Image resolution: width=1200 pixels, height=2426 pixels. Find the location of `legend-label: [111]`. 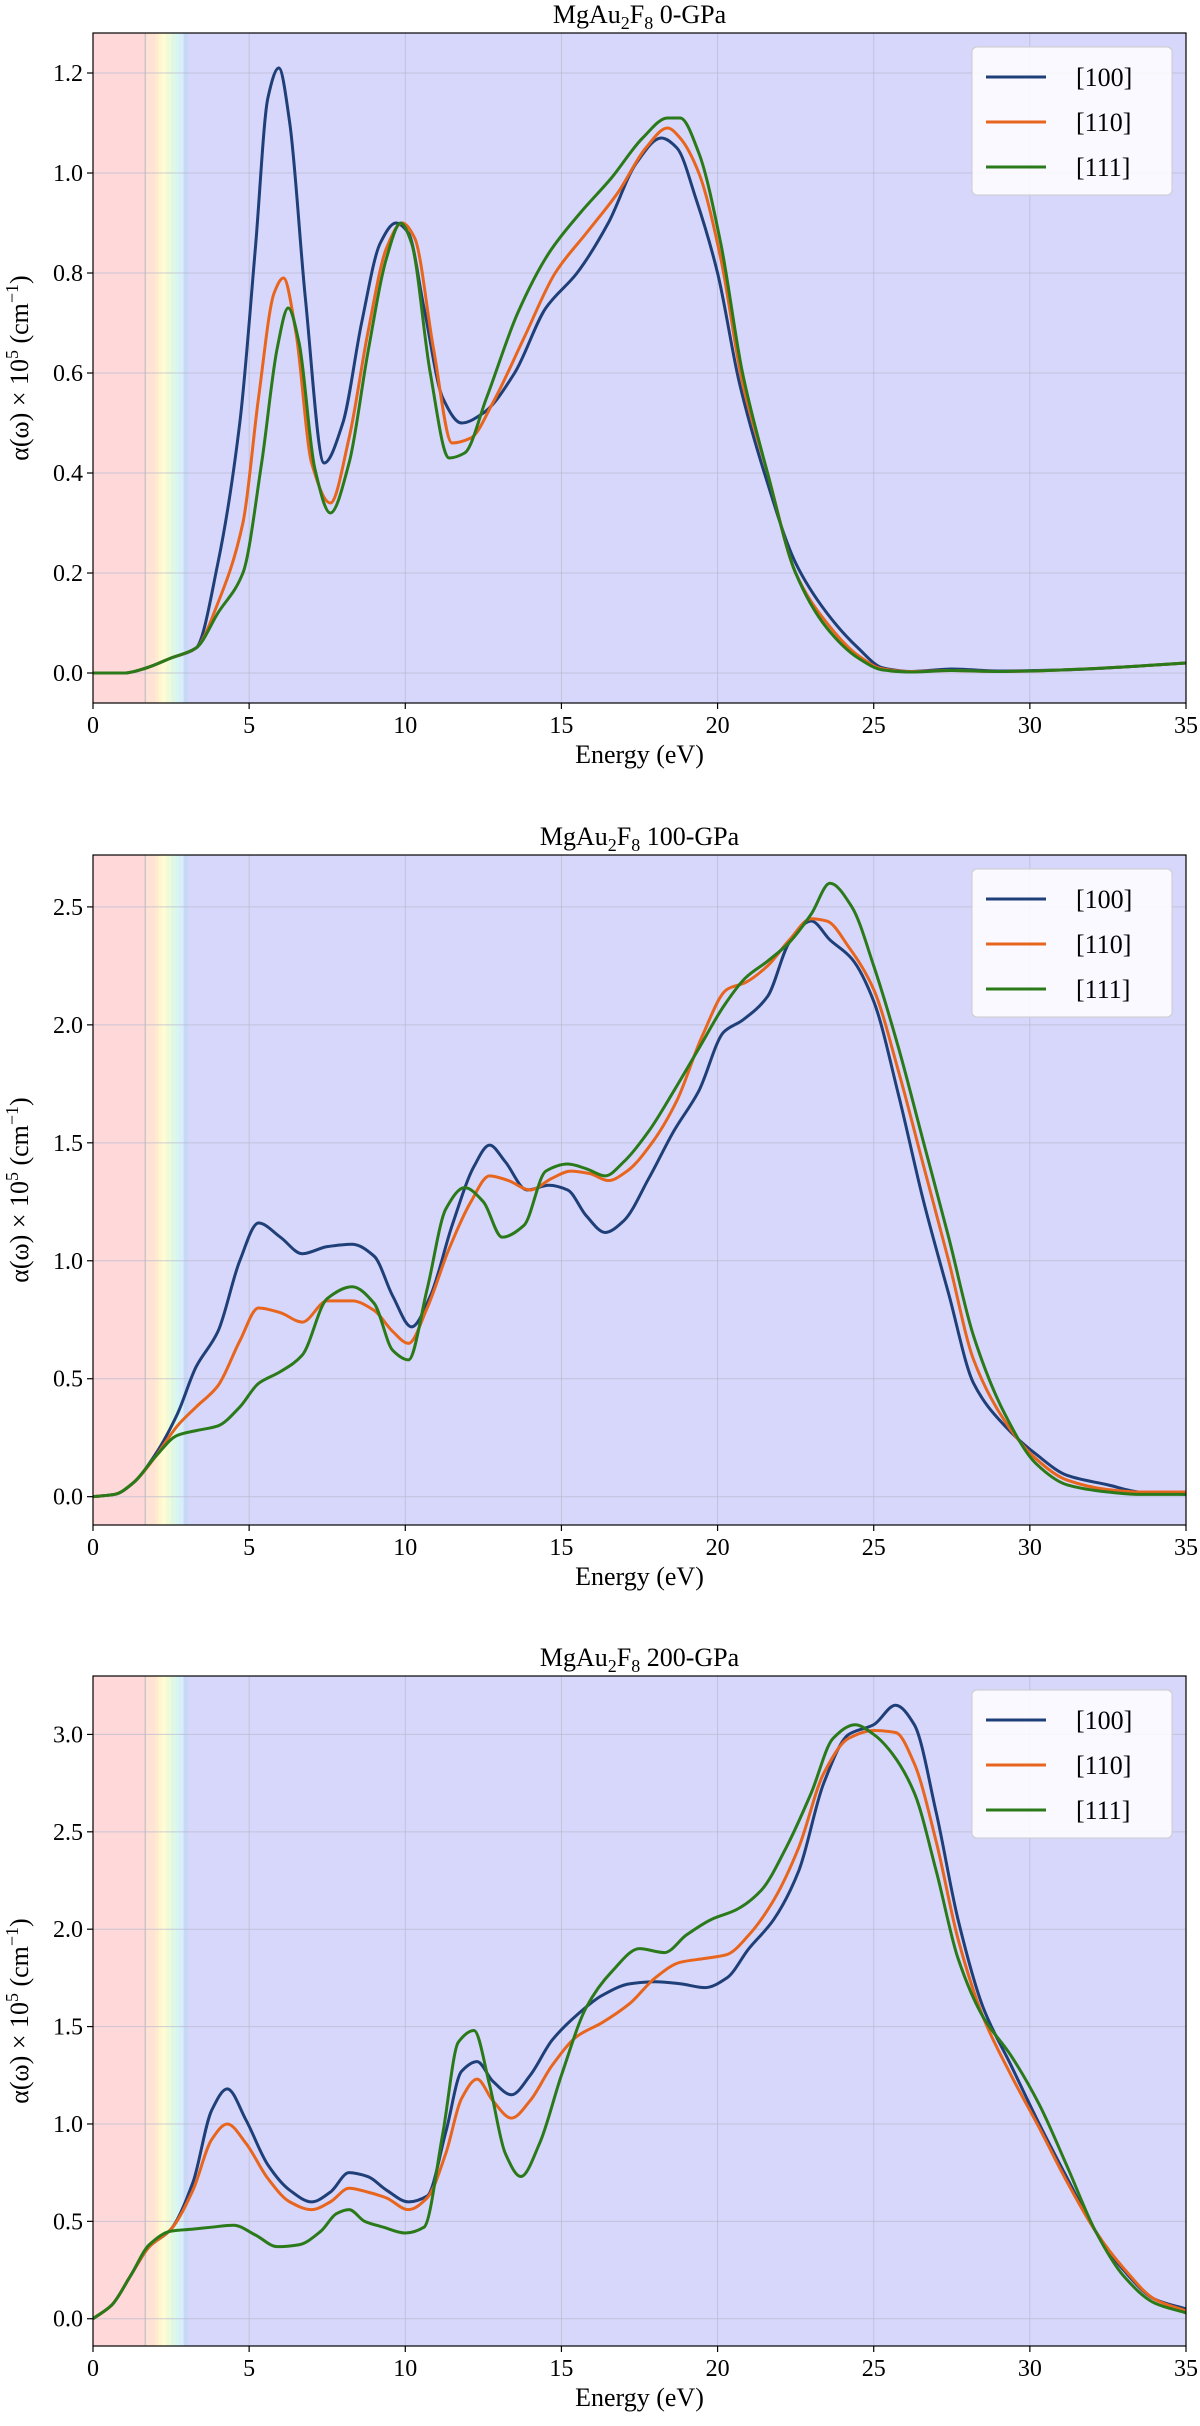

legend-label: [111] is located at coordinates (1103, 989).